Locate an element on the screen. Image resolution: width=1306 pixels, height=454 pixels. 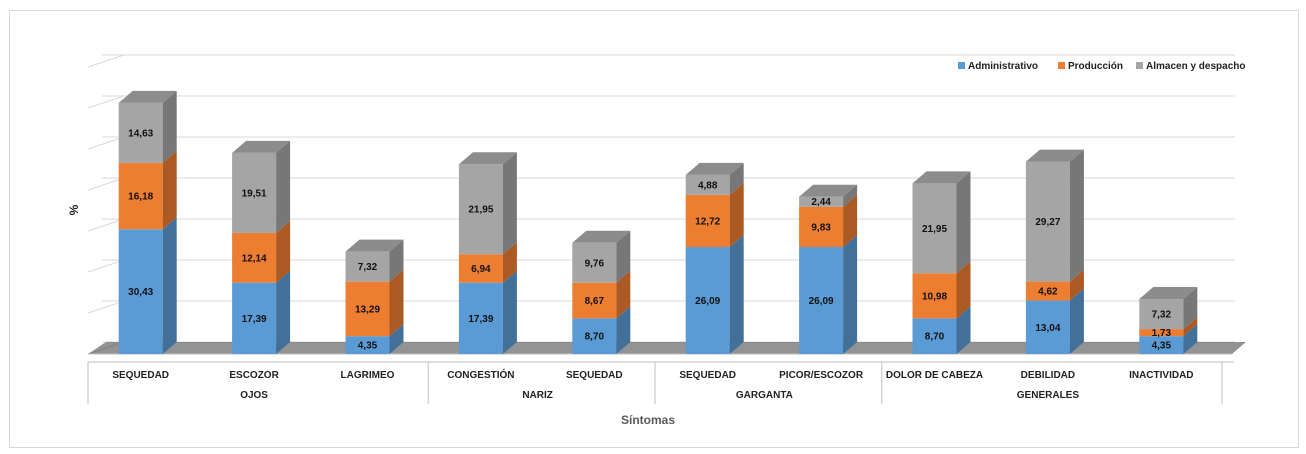
bar-segment: 13,04 is located at coordinates (1054, 321).